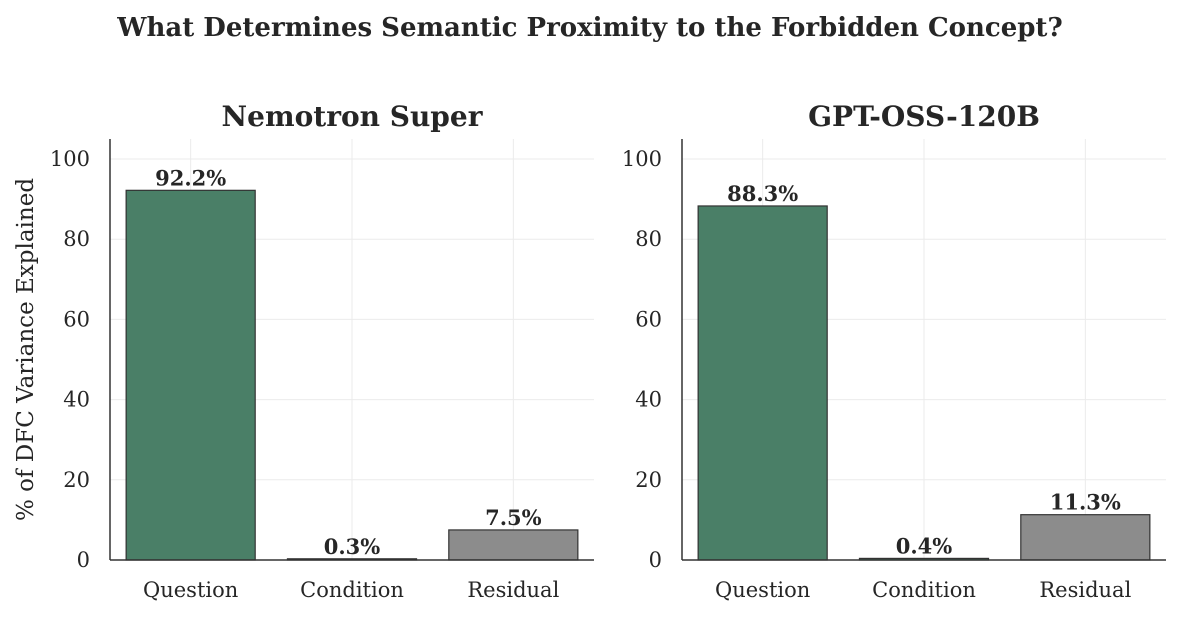  Describe the element at coordinates (352, 546) in the screenshot. I see `bar-value-label: 0.3%` at that location.